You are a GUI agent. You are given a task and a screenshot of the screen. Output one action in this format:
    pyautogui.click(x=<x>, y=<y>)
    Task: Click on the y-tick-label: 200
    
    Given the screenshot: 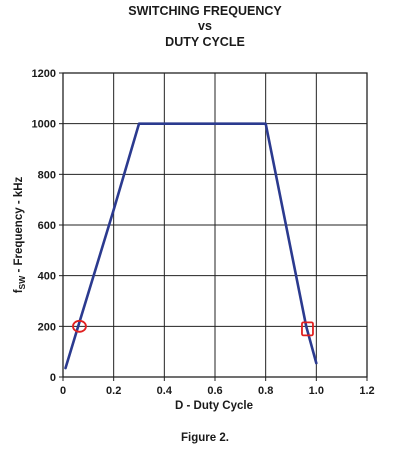 What is the action you would take?
    pyautogui.click(x=47, y=327)
    